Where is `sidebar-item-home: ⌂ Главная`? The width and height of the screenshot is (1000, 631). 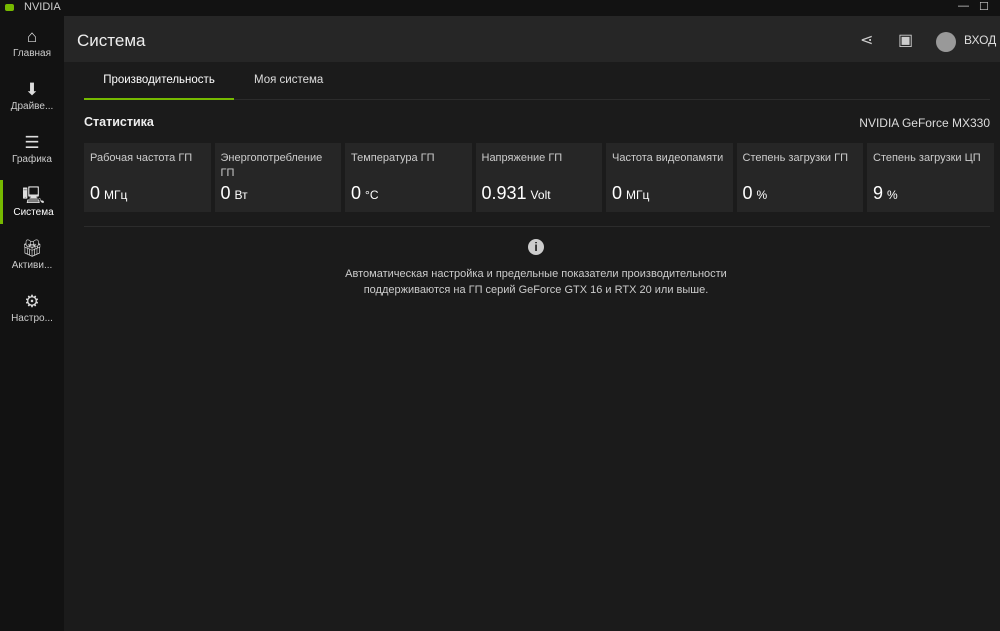
sidebar-item-home: ⌂ Главная is located at coordinates (32, 52).